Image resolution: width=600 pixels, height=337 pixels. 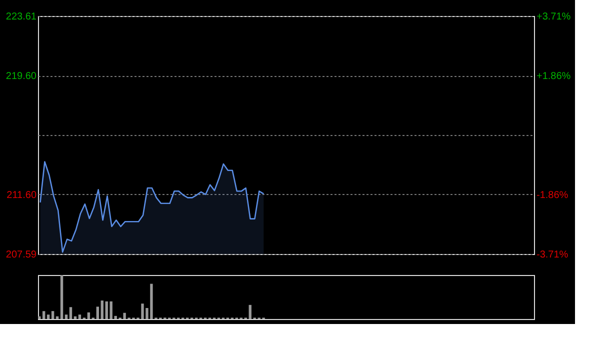 I want to click on y2-tick-label: -3.71%, so click(x=552, y=255).